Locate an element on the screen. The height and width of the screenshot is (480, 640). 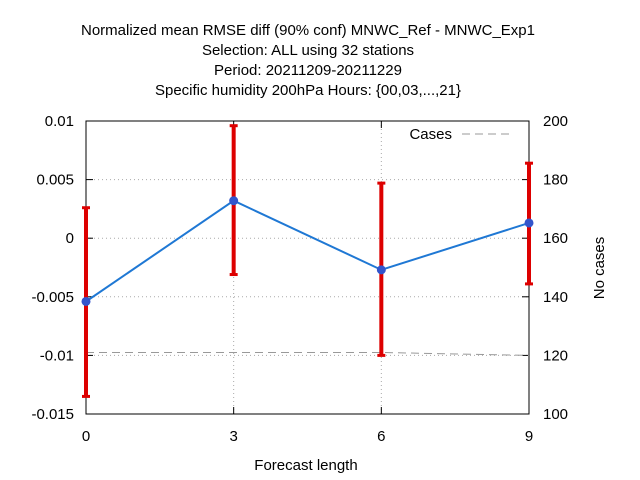
title-line-3: Period: 20211209-20211229 is located at coordinates (308, 70).